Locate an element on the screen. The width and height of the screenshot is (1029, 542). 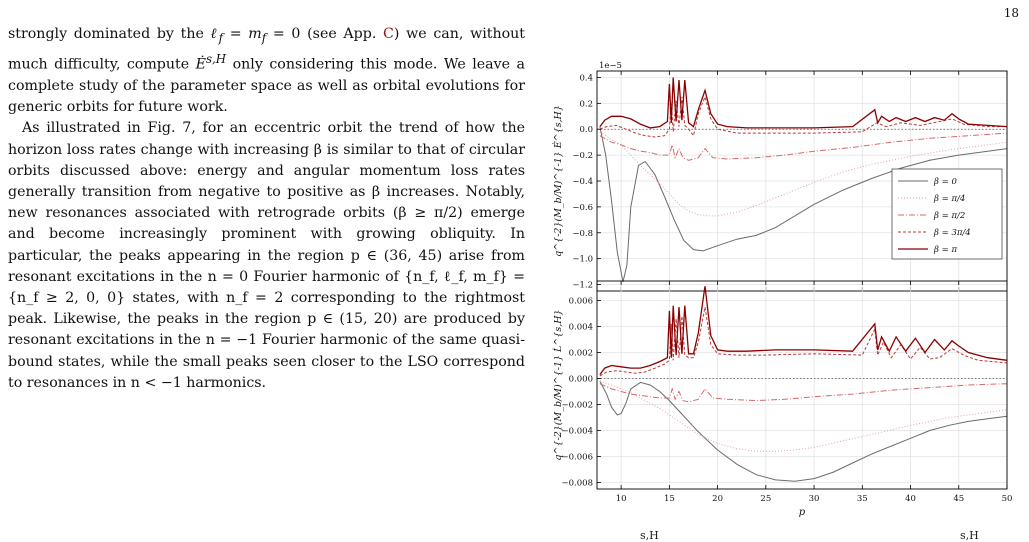
axis-scale-label: 1e−5 is located at coordinates (610, 66).